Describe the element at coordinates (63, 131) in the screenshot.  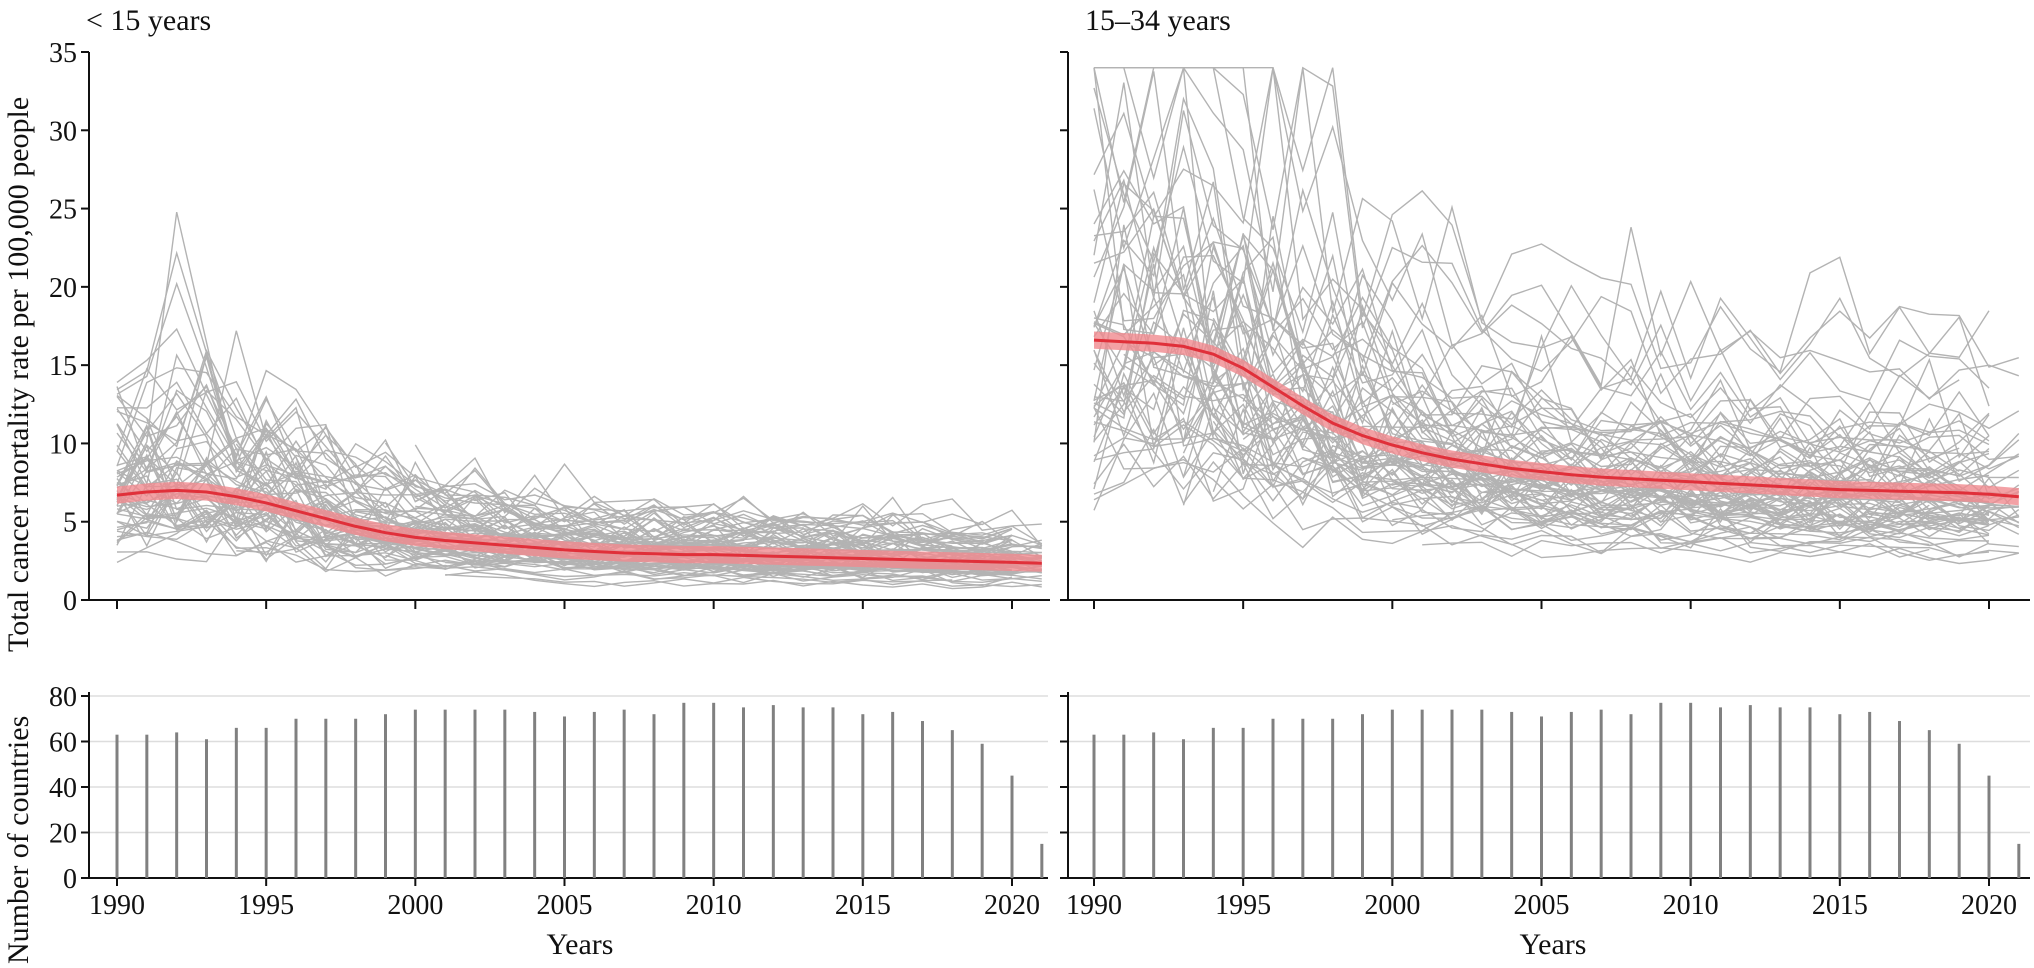
I see `y-tick-label: 30` at that location.